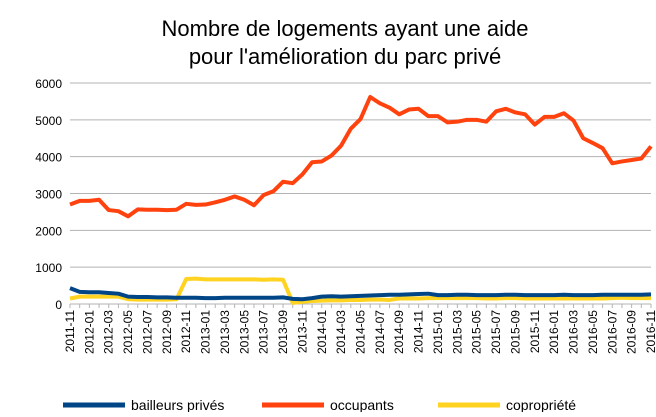 The image size is (656, 417). Describe the element at coordinates (477, 332) in the screenshot. I see `x-tick-label: 2015-05` at that location.